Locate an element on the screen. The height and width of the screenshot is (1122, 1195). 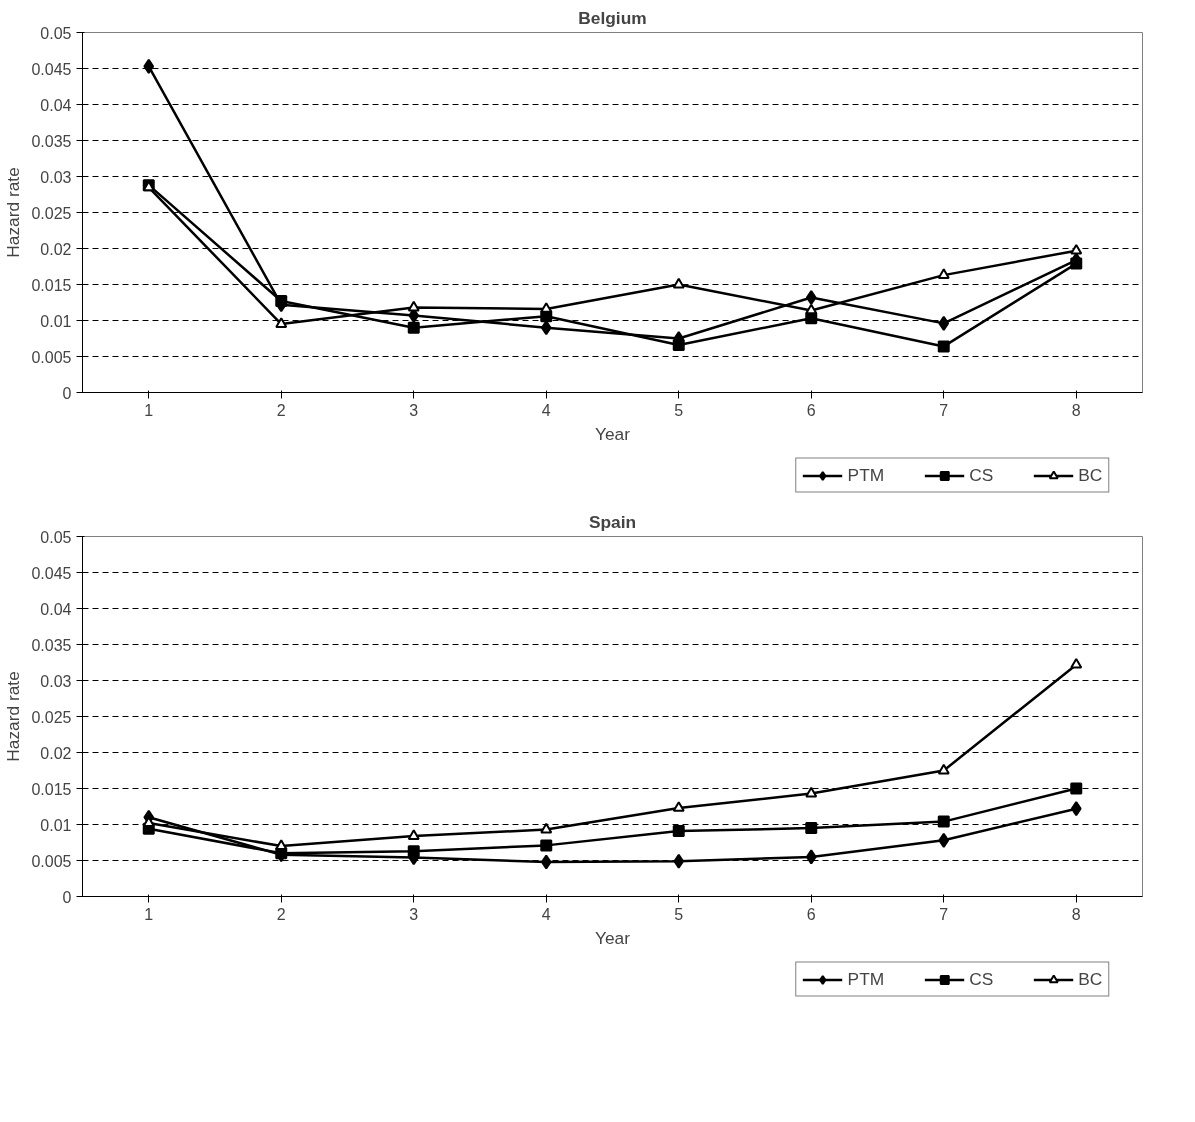
chart-title: Belgium is located at coordinates (612, 17).